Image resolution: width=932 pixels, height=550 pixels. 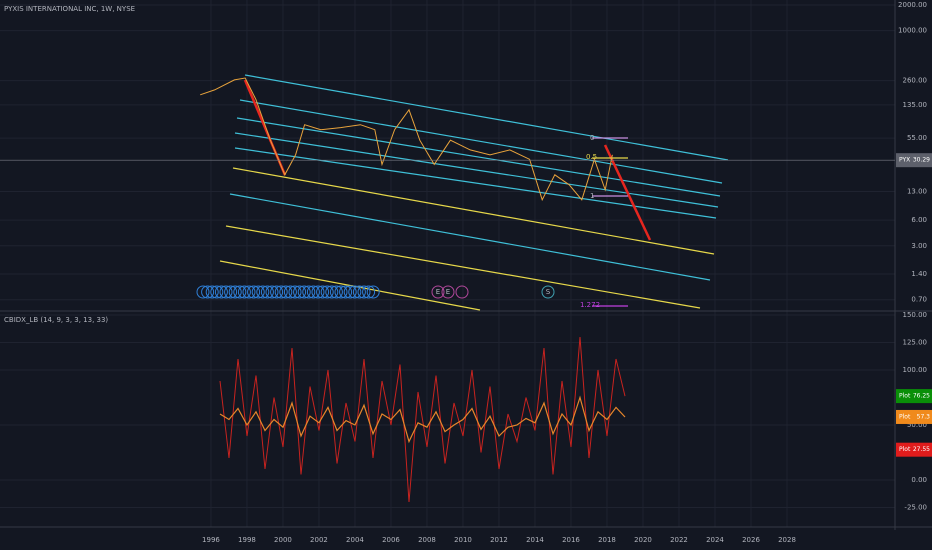 I want to click on y-tick-label: 260.00, so click(x=915, y=81).